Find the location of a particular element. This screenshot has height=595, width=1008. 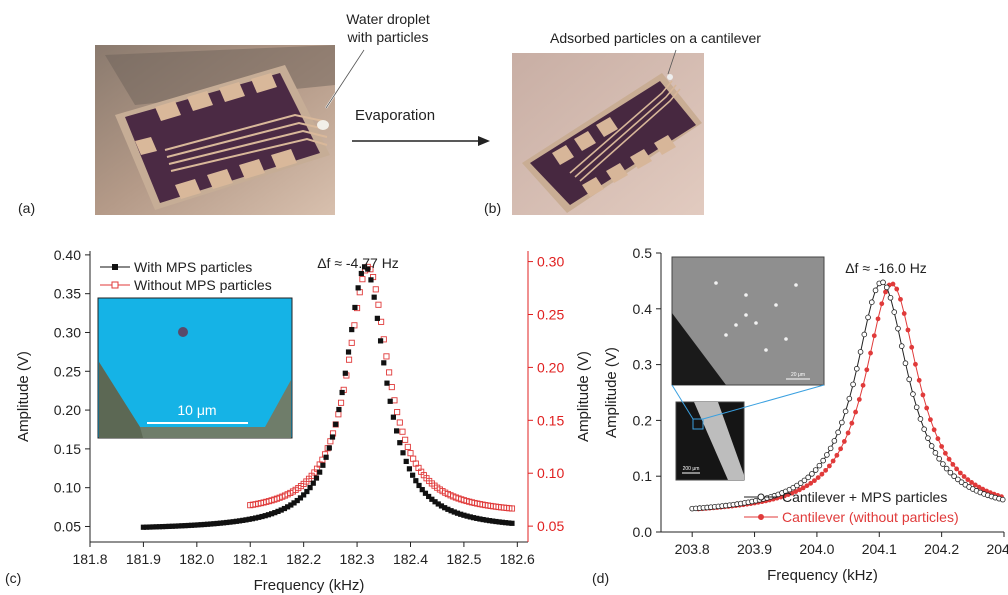

delta-f-annotation-c: Δf ≈ -4.77 Hz is located at coordinates (358, 263).